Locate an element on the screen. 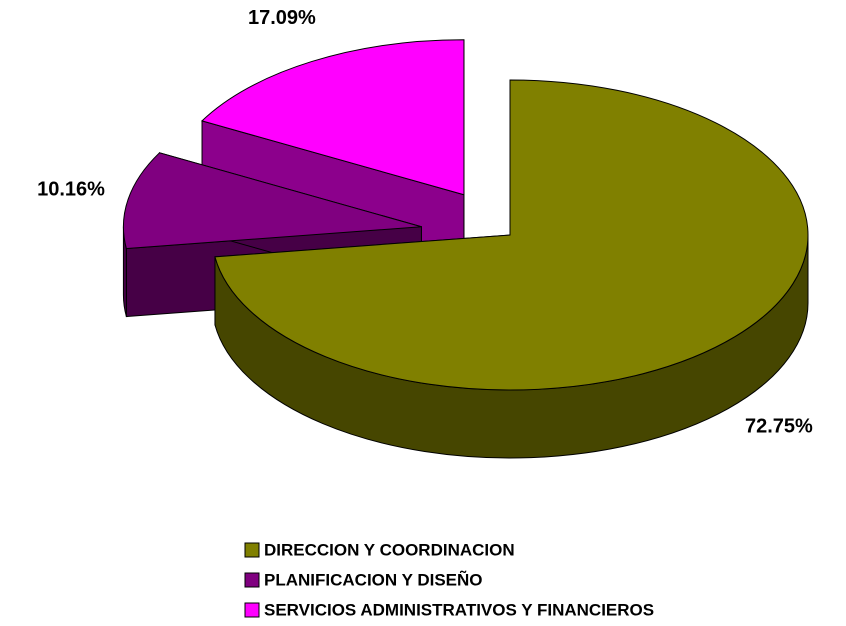 The image size is (846, 626). data-label: 72.75% is located at coordinates (779, 426).